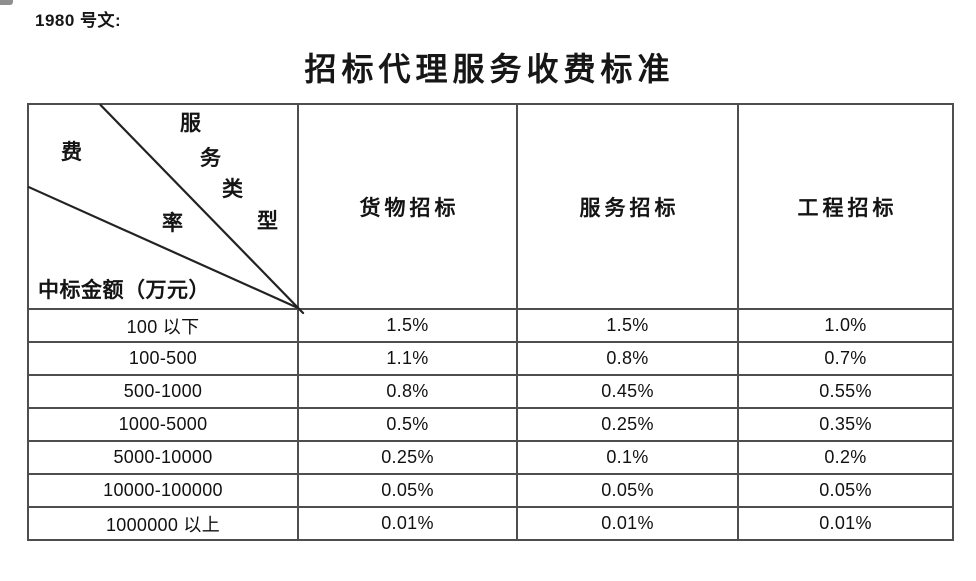  I want to click on amount-range-cell: 1000-5000, so click(163, 424).